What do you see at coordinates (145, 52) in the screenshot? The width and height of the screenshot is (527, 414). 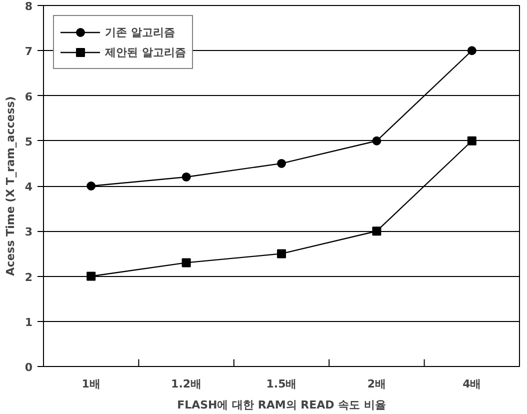 I see `legend-label: 제안된 알고리즘` at bounding box center [145, 52].